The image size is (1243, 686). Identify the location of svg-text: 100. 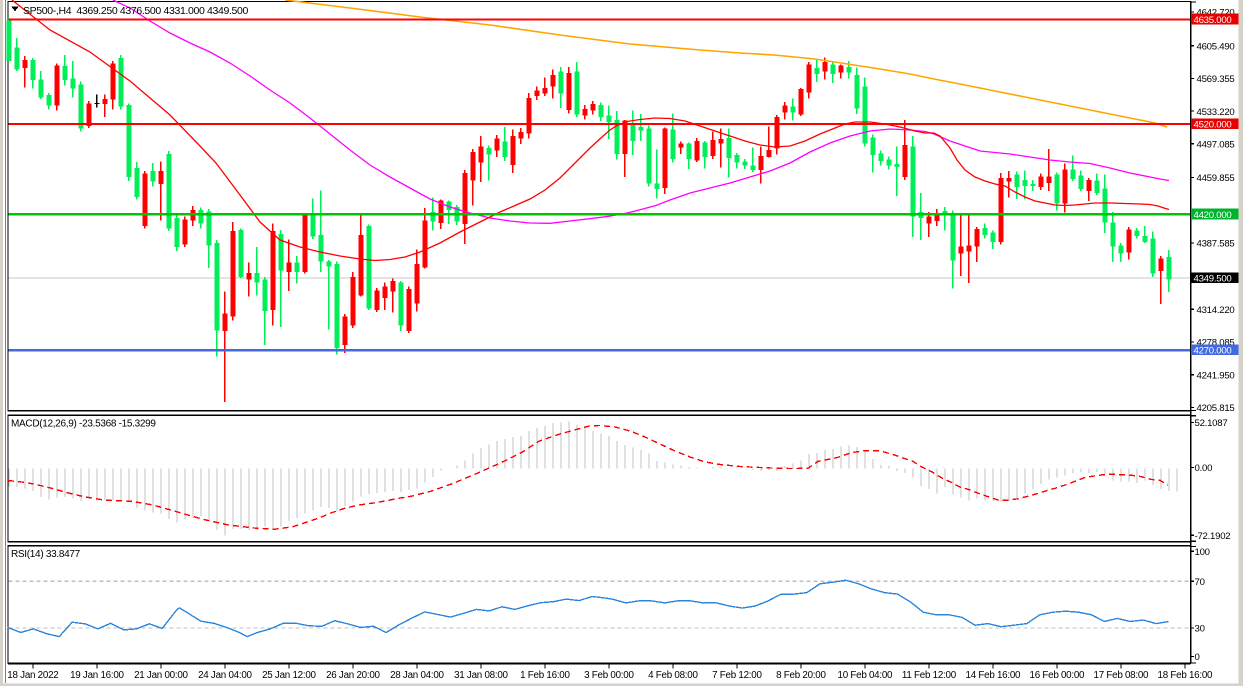
(1202, 552).